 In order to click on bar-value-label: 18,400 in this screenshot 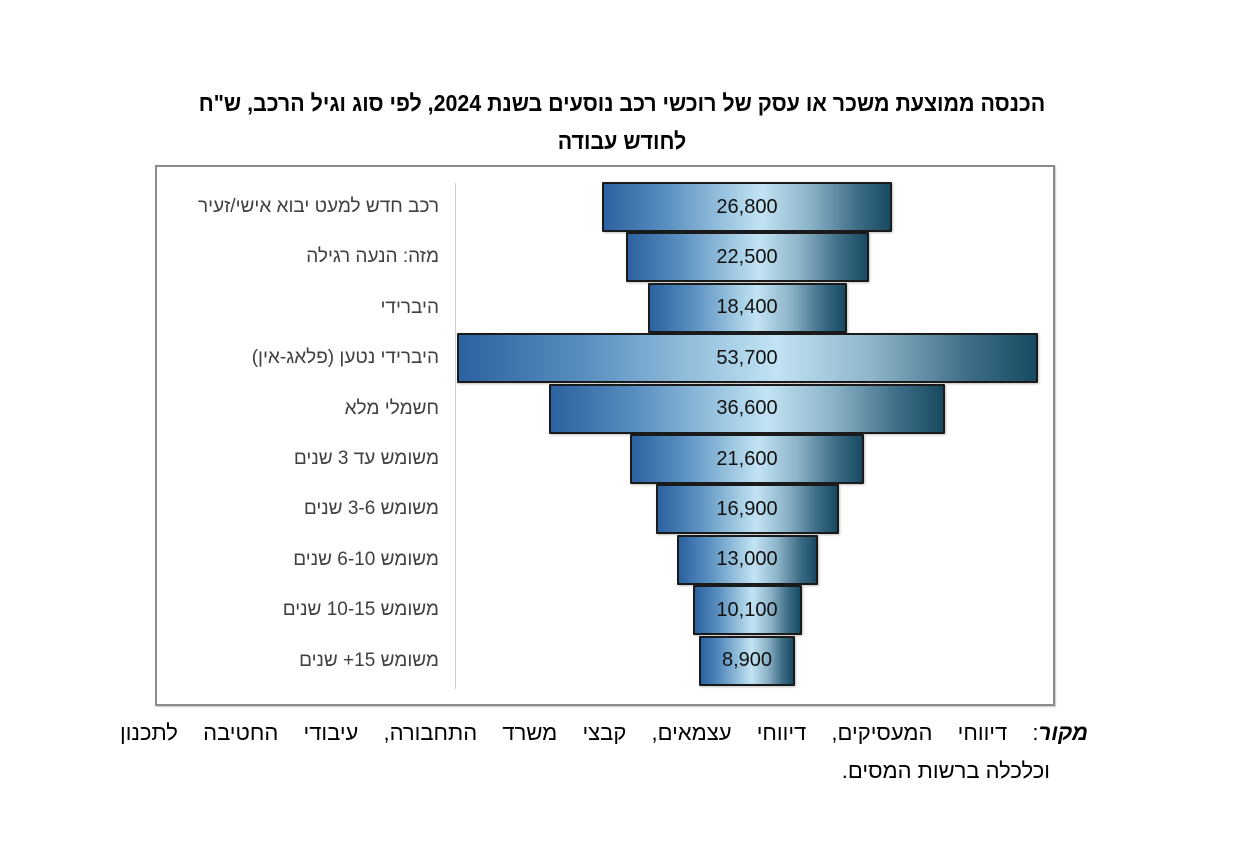, I will do `click(747, 307)`.